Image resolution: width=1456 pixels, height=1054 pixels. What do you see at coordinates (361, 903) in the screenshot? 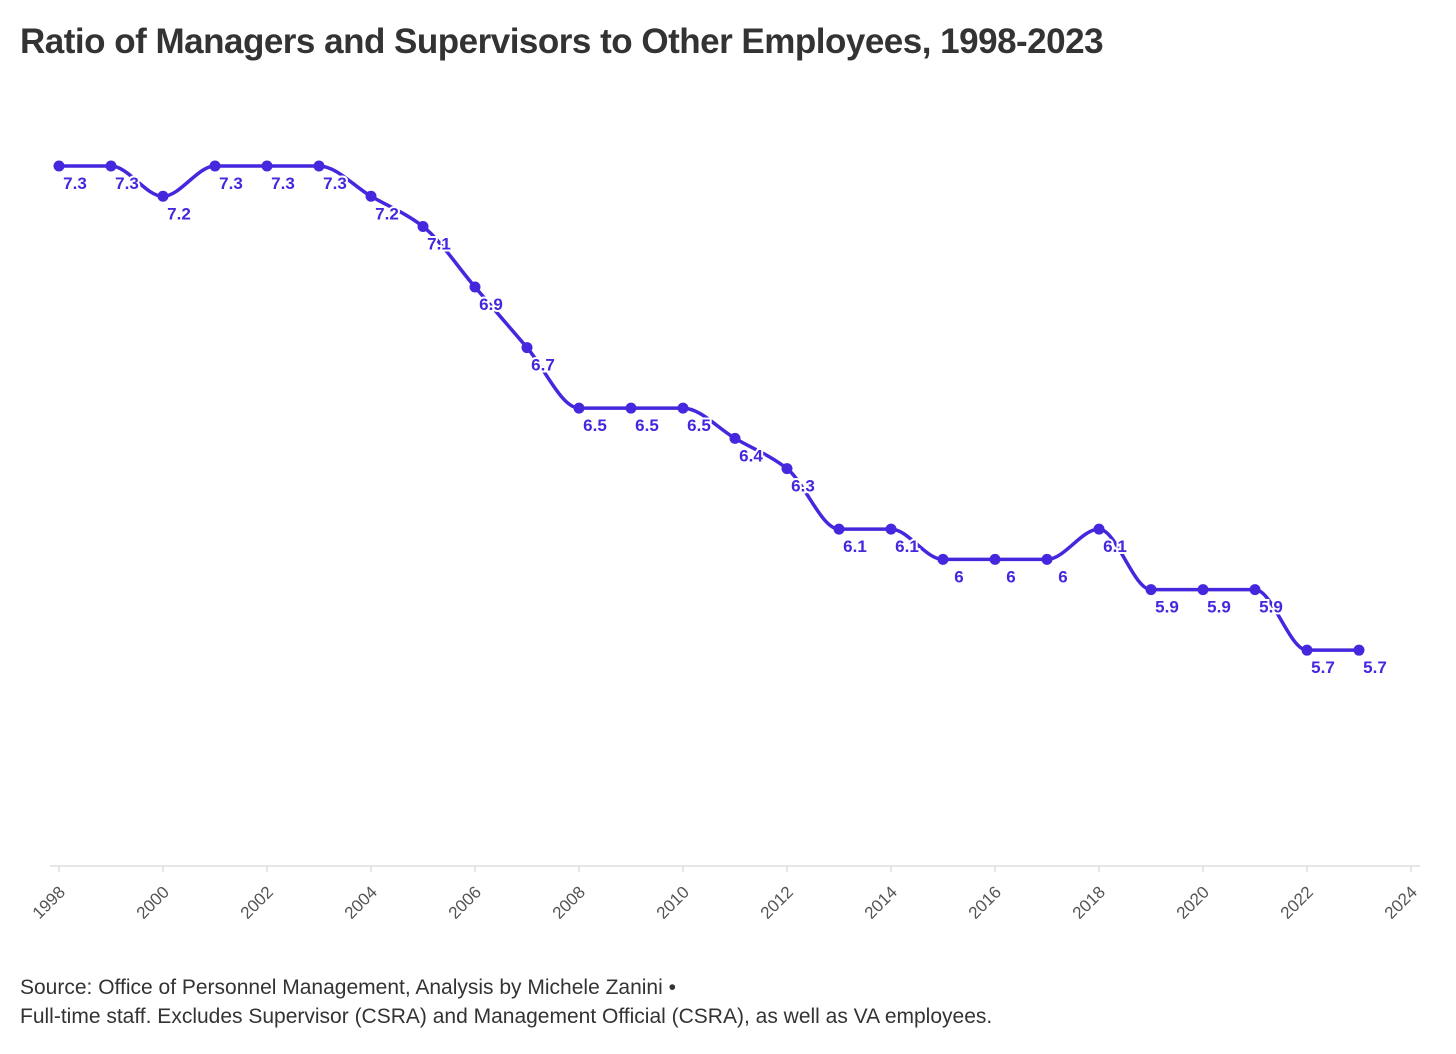
I see `x-tick-label: 2004` at bounding box center [361, 903].